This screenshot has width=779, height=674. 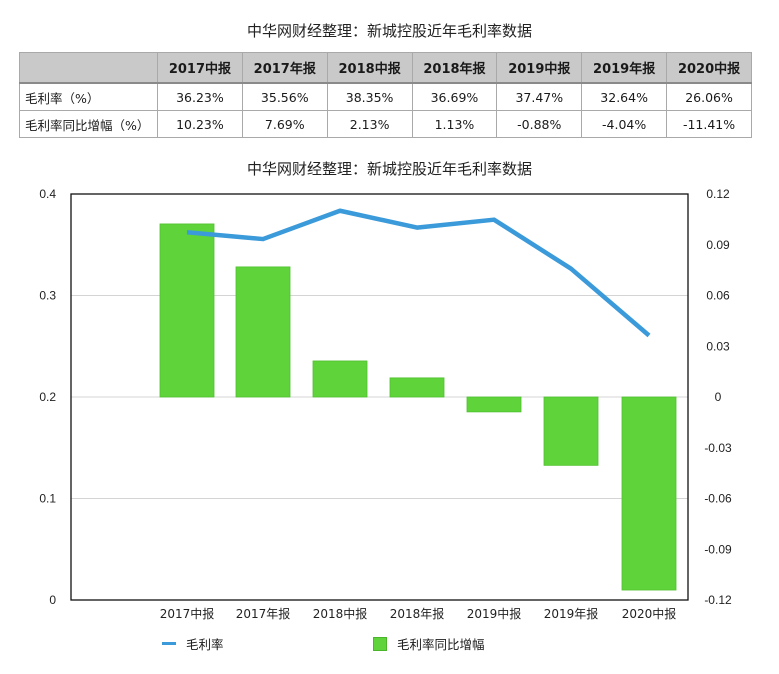 I want to click on table-cell: 10.23%, so click(x=200, y=124).